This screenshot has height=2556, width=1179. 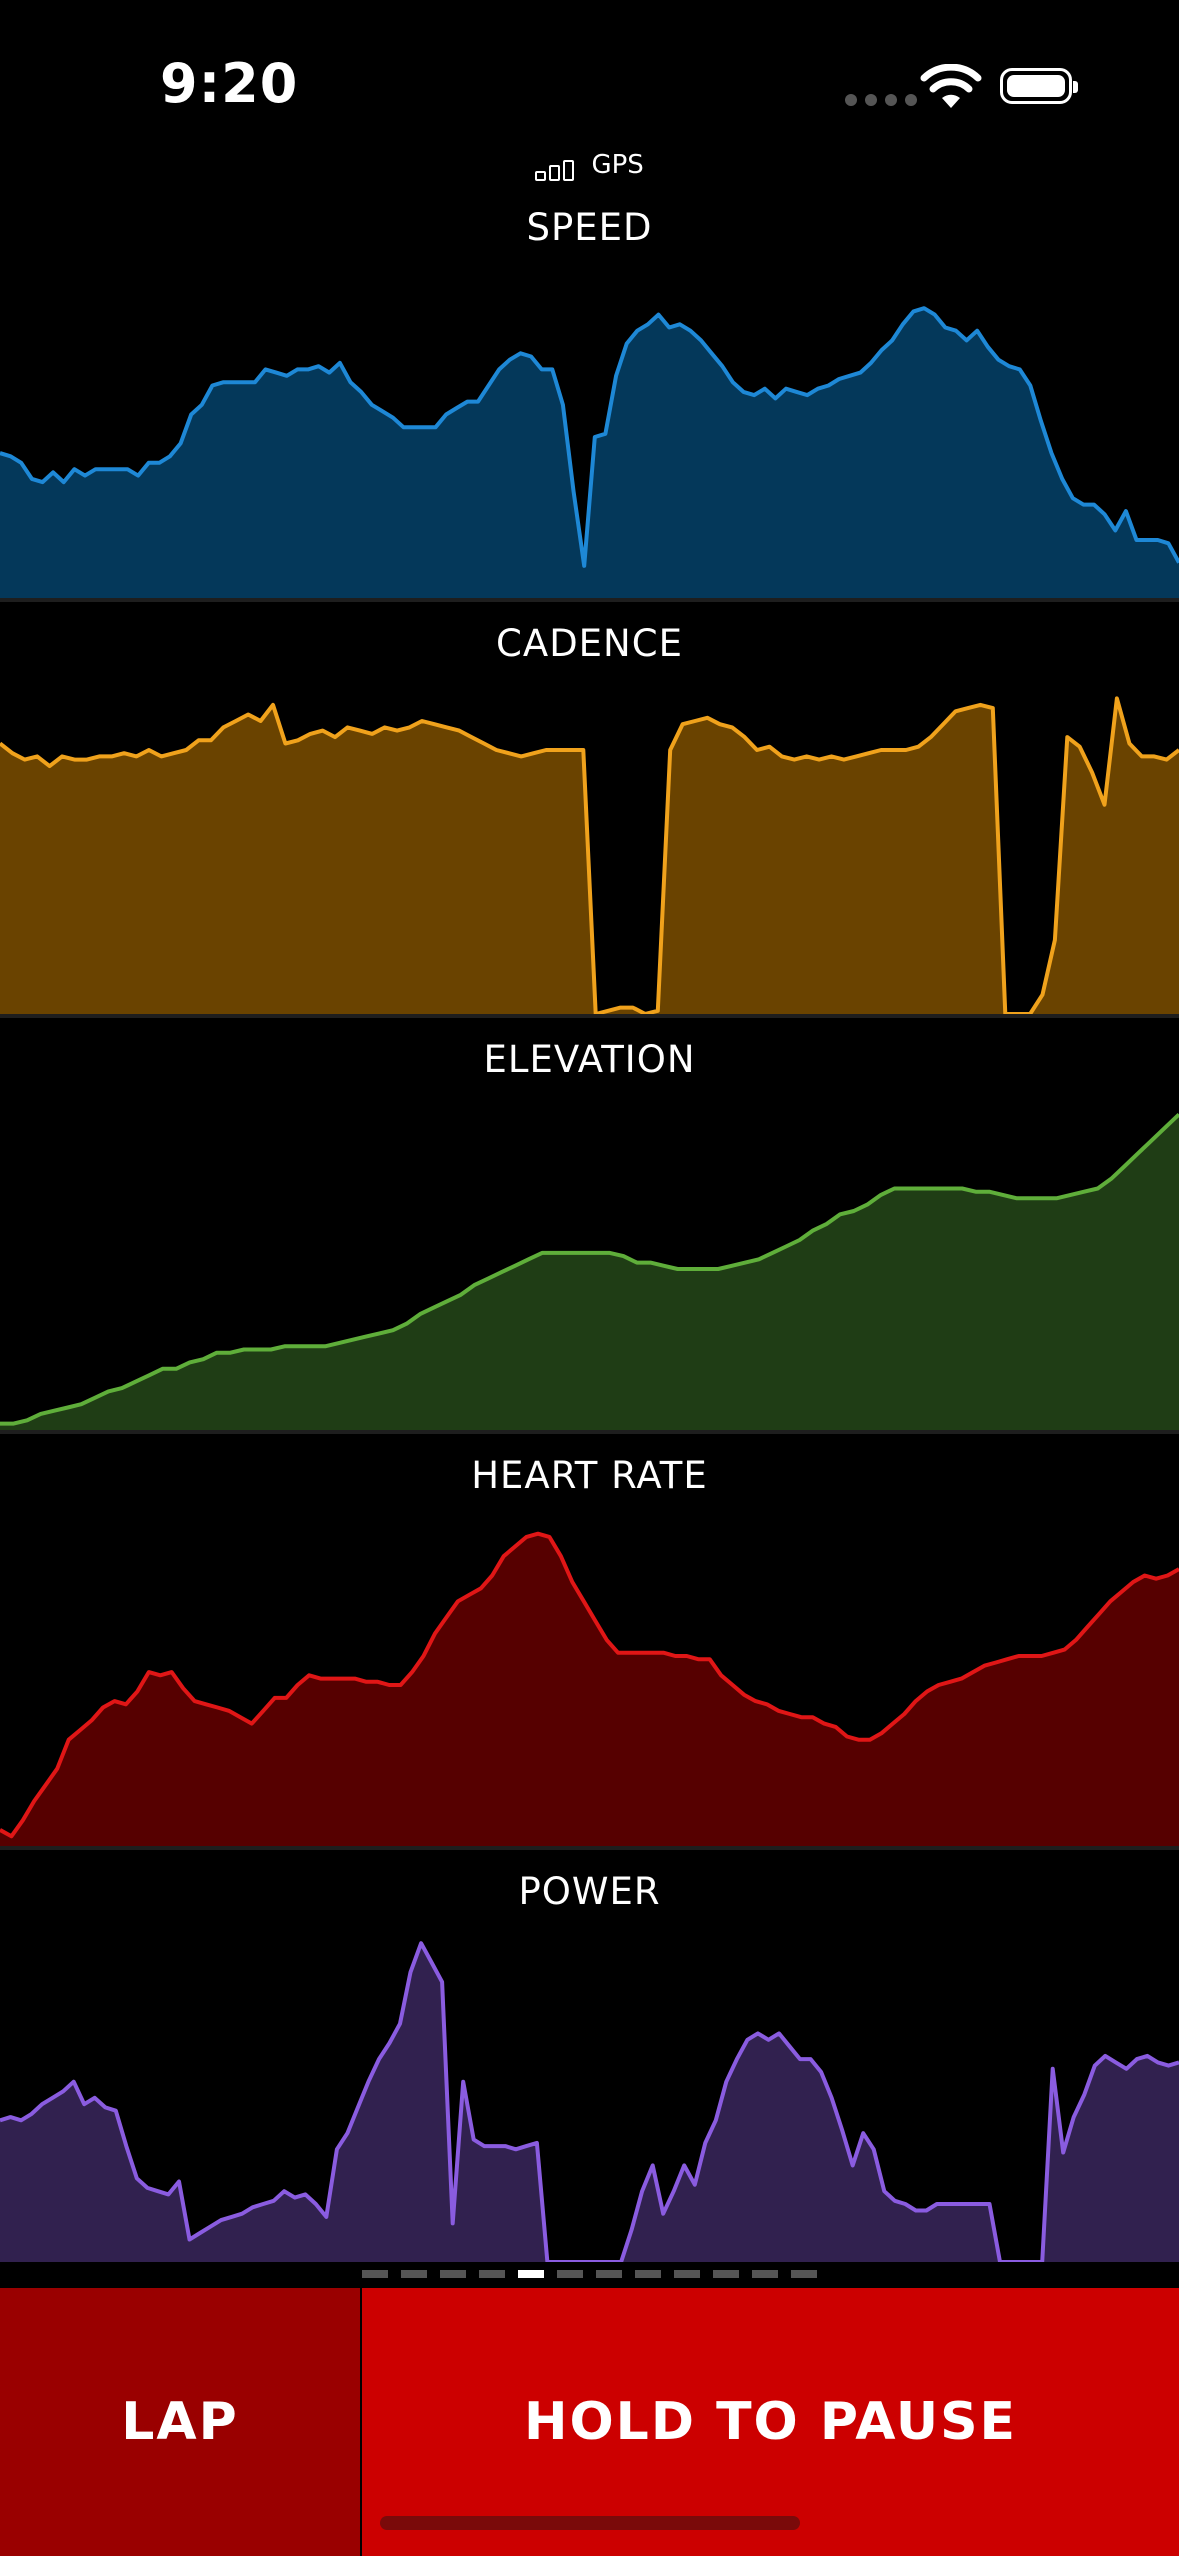 What do you see at coordinates (770, 2422) in the screenshot?
I see `hold-to-pause-button: HOLD TO PAUSE` at bounding box center [770, 2422].